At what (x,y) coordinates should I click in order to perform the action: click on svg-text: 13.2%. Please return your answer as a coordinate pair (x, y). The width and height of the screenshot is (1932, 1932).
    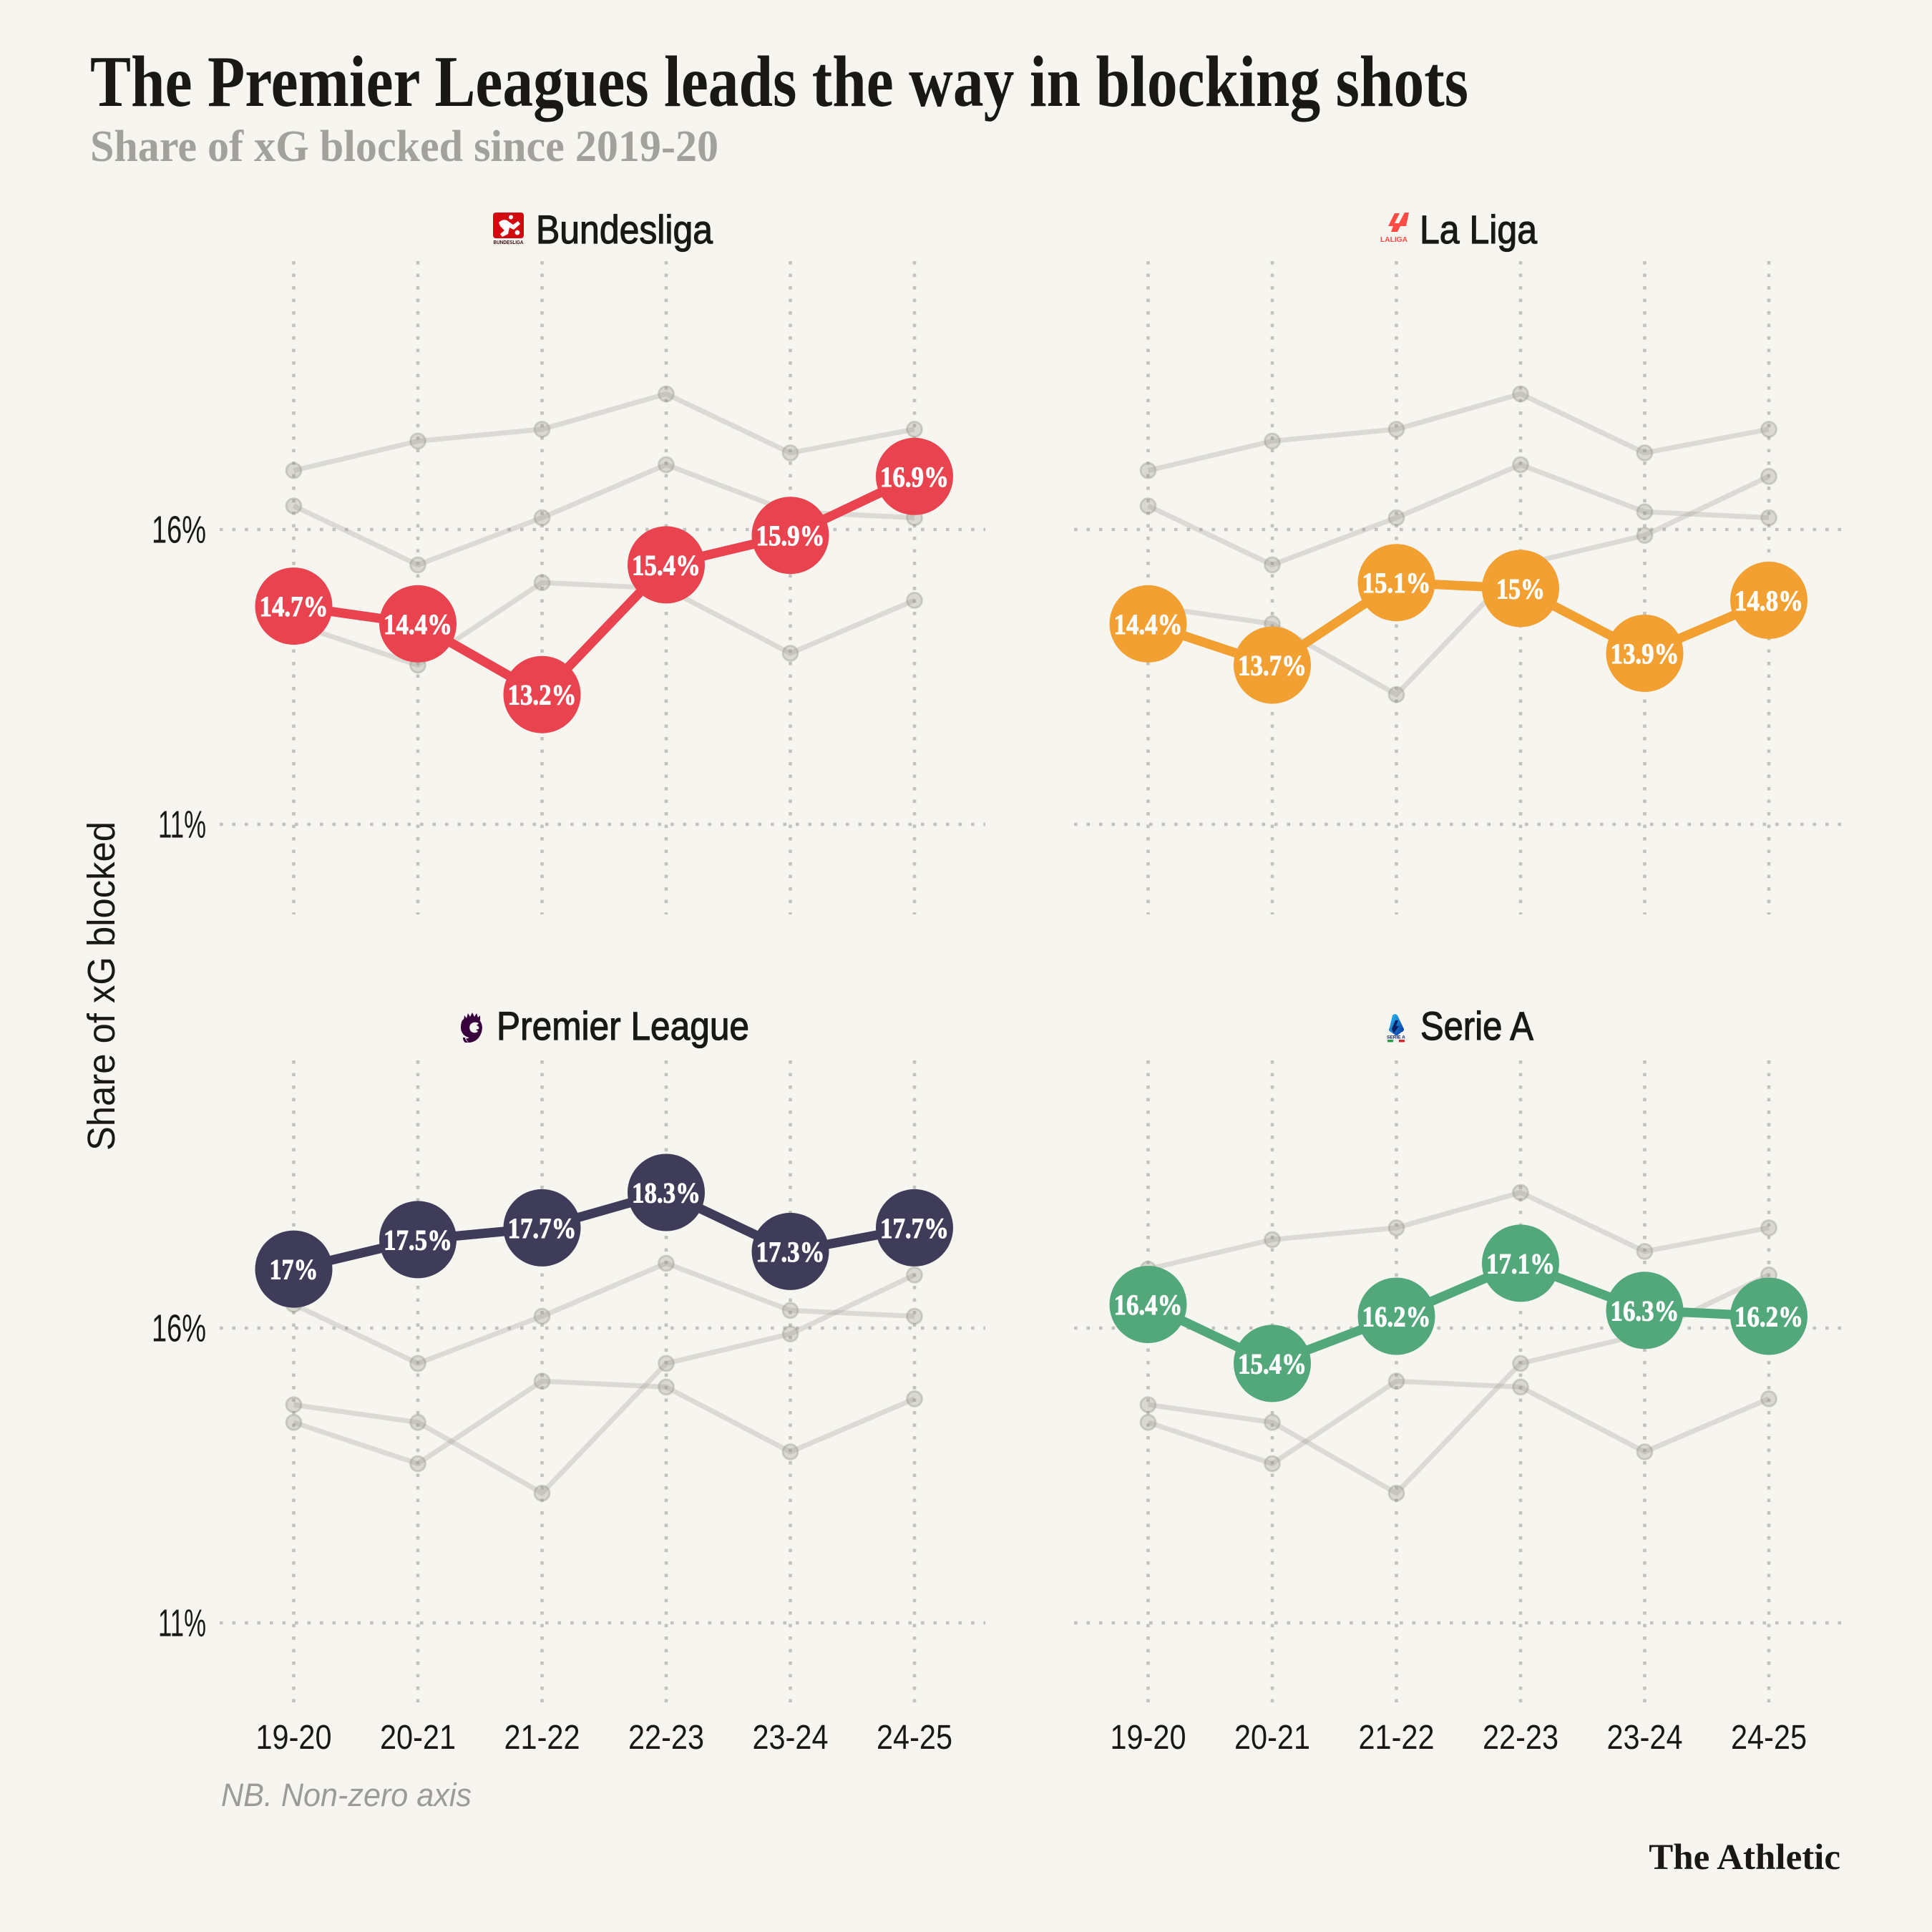
    Looking at the image, I should click on (542, 695).